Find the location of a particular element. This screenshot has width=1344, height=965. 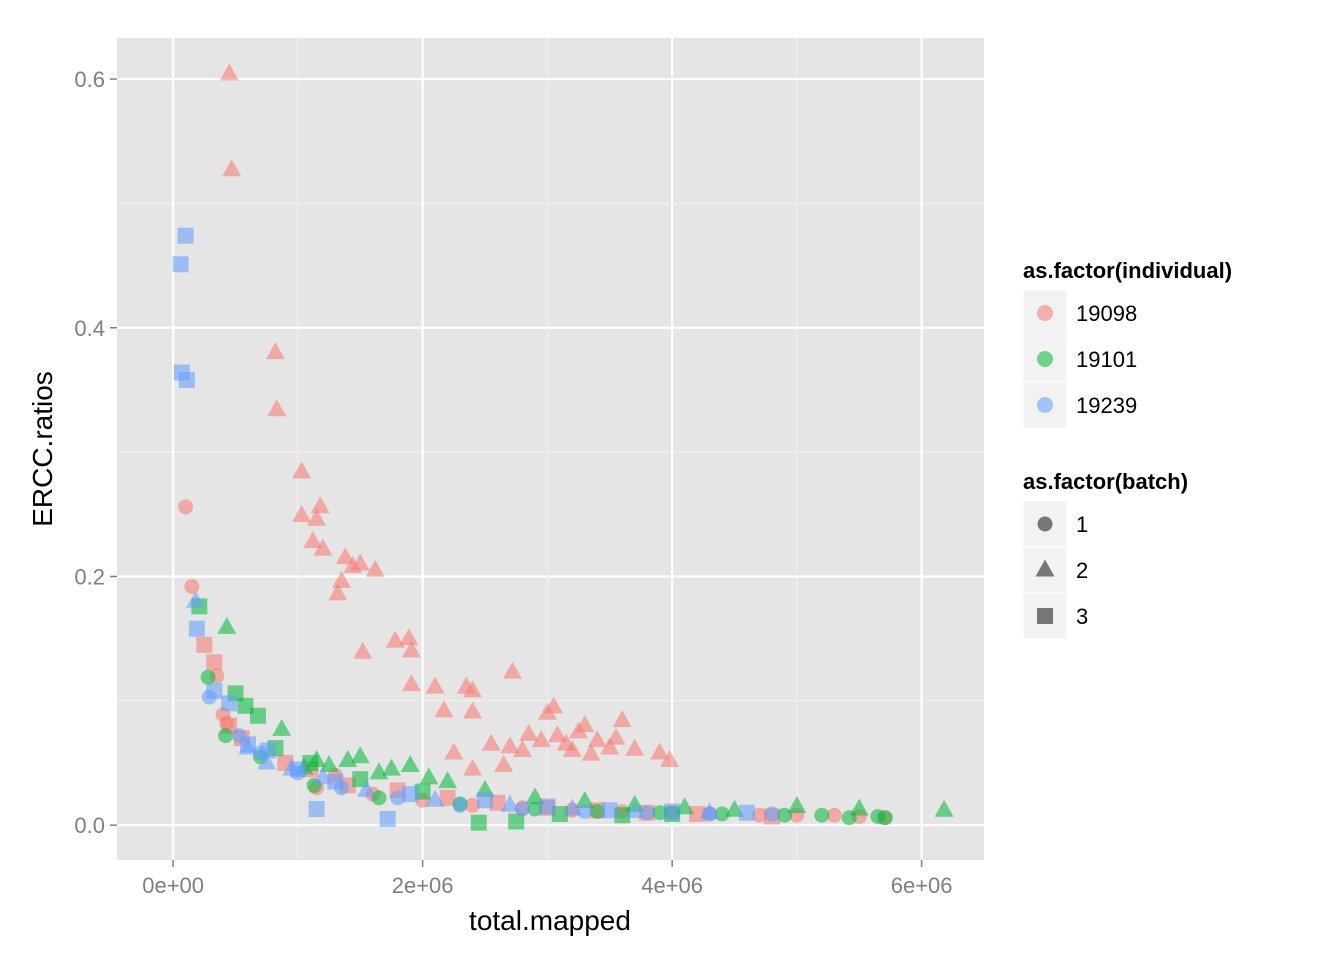

legend-label-batch-2: 2 is located at coordinates (1082, 570).